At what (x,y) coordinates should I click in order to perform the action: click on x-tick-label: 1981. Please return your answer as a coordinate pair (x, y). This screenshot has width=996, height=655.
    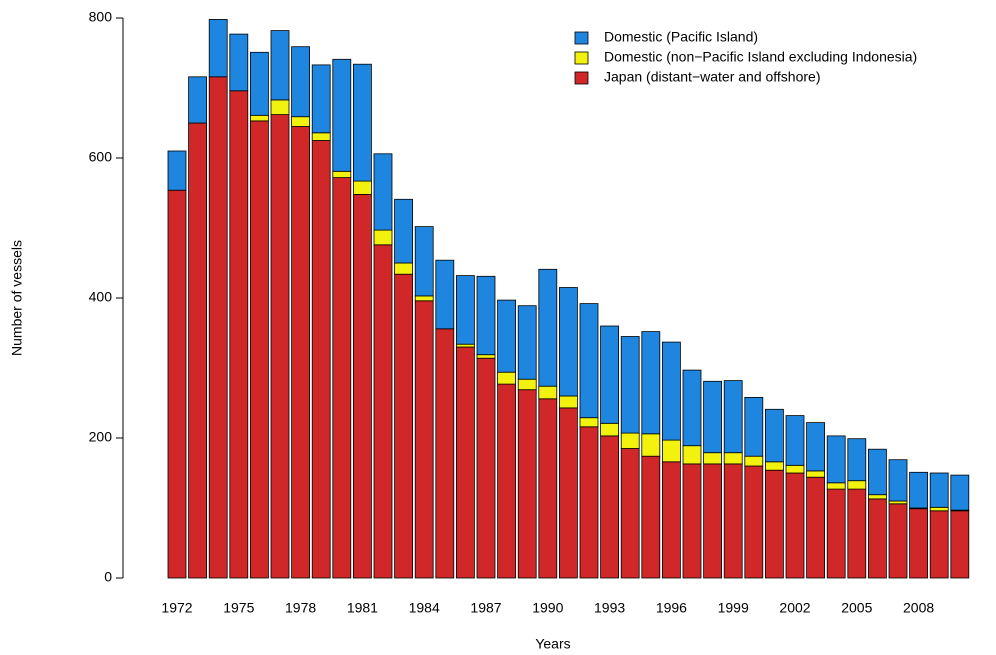
    Looking at the image, I should click on (362, 608).